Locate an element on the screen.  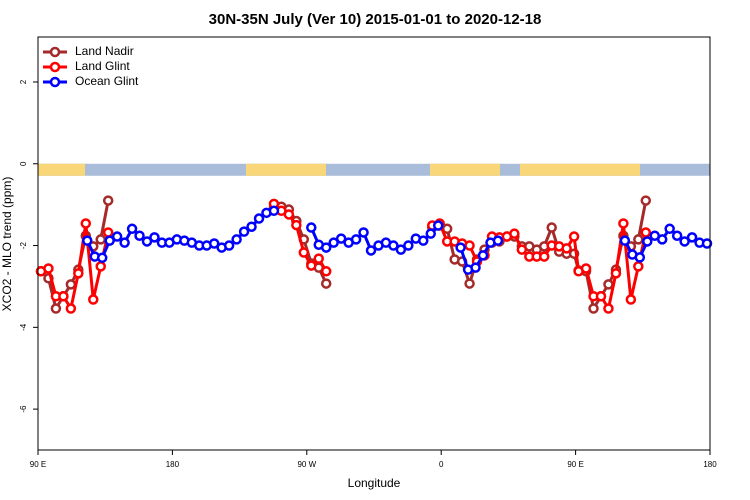
y-tick-label: -4 is located at coordinates (23, 327).